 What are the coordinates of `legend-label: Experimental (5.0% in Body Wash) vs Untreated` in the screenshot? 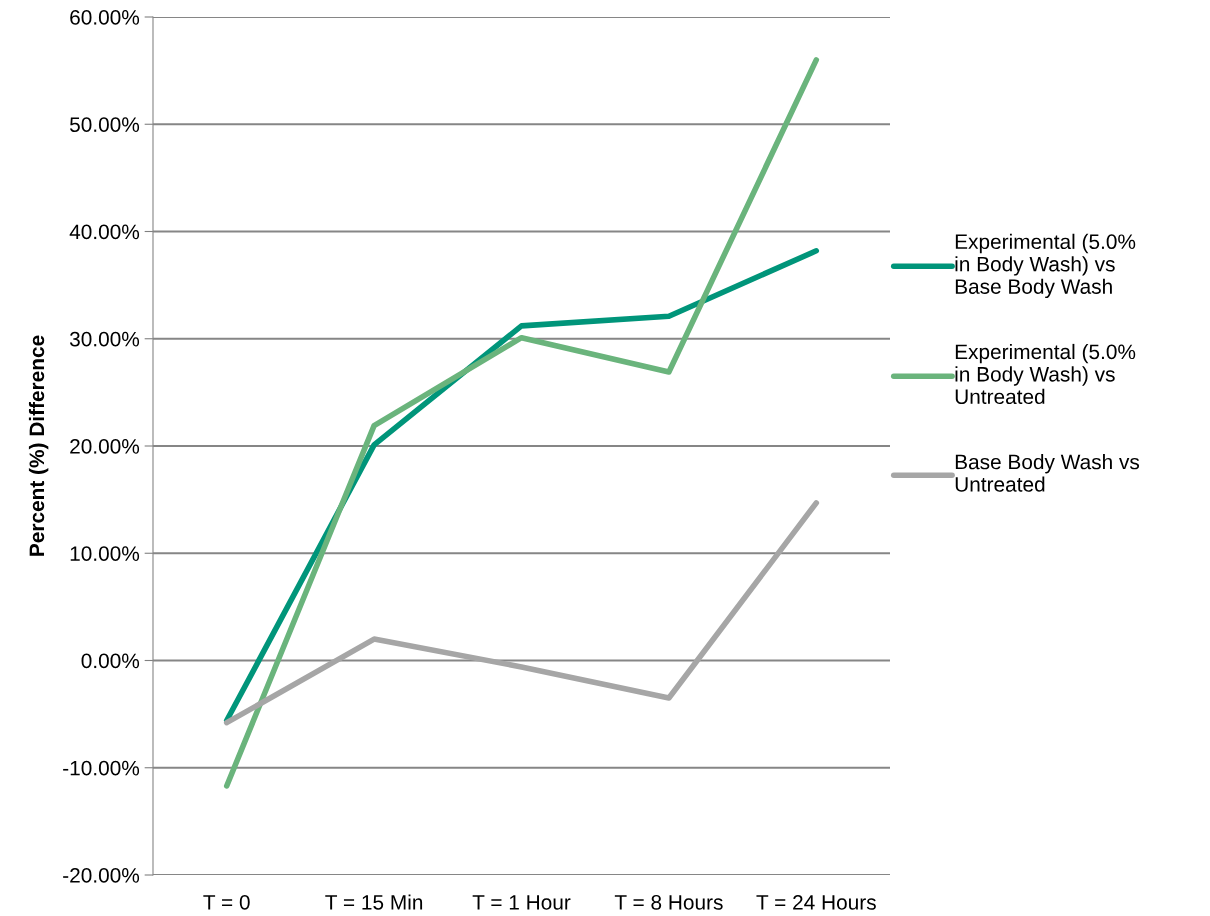 It's located at (1045, 374).